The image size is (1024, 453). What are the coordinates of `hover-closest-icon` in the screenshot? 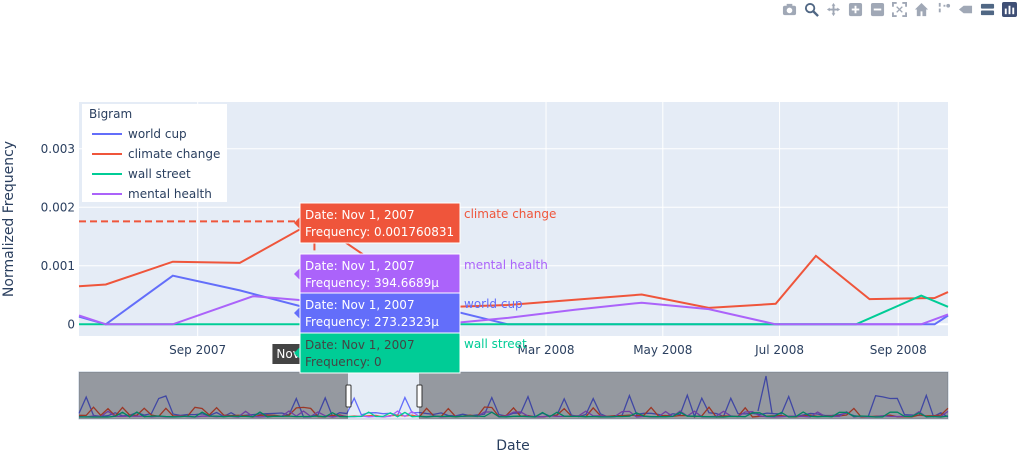 It's located at (965, 9).